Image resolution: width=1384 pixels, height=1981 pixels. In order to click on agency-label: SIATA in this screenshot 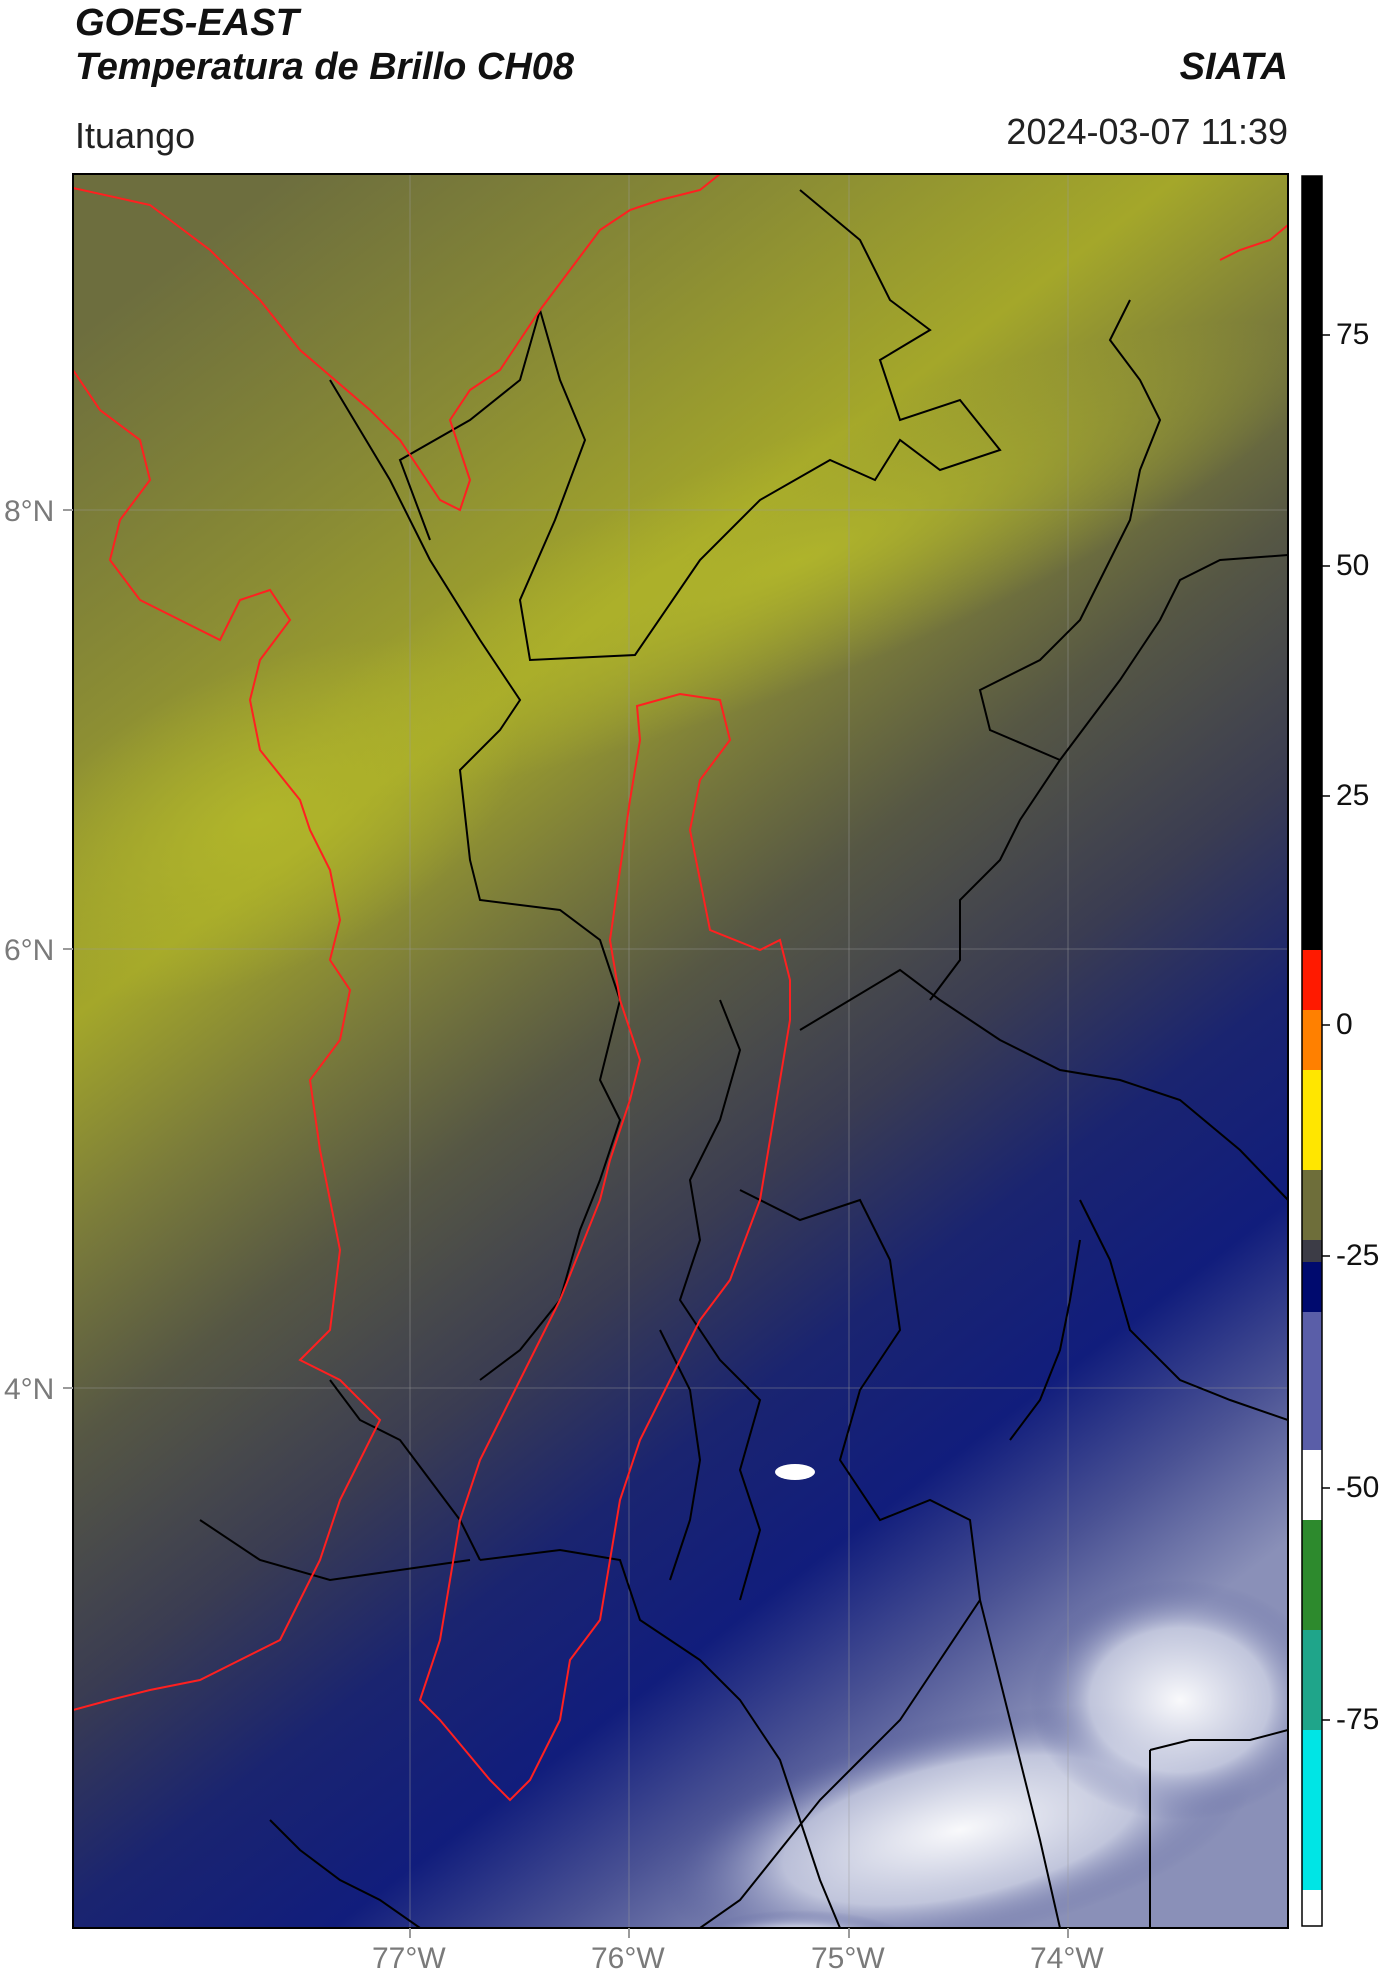, I will do `click(1233, 67)`.